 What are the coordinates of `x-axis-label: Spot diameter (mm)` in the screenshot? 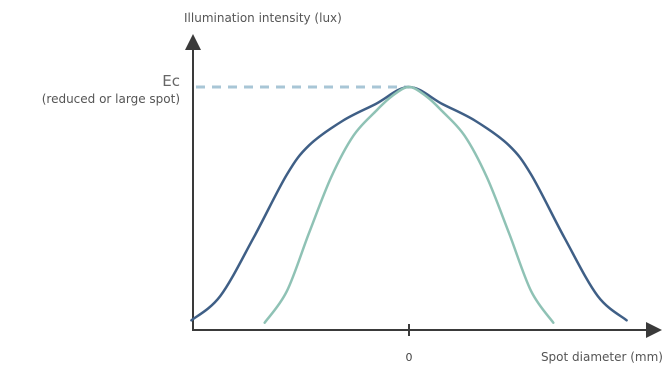 It's located at (602, 357).